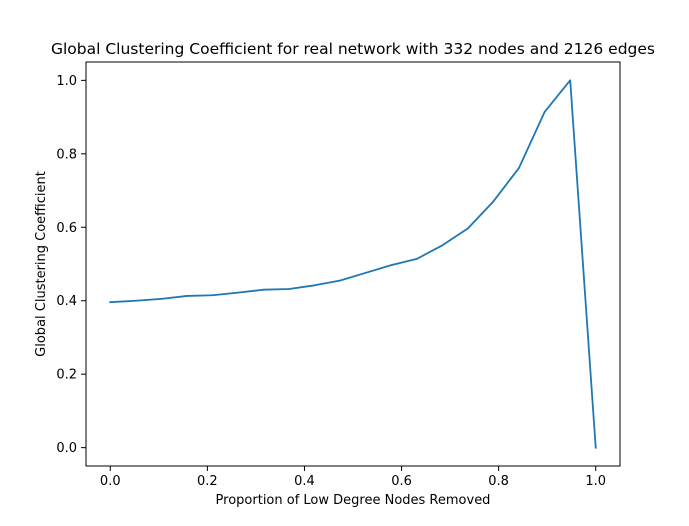 The width and height of the screenshot is (689, 526). Describe the element at coordinates (401, 481) in the screenshot. I see `x-tick-label-3: 0.6` at that location.